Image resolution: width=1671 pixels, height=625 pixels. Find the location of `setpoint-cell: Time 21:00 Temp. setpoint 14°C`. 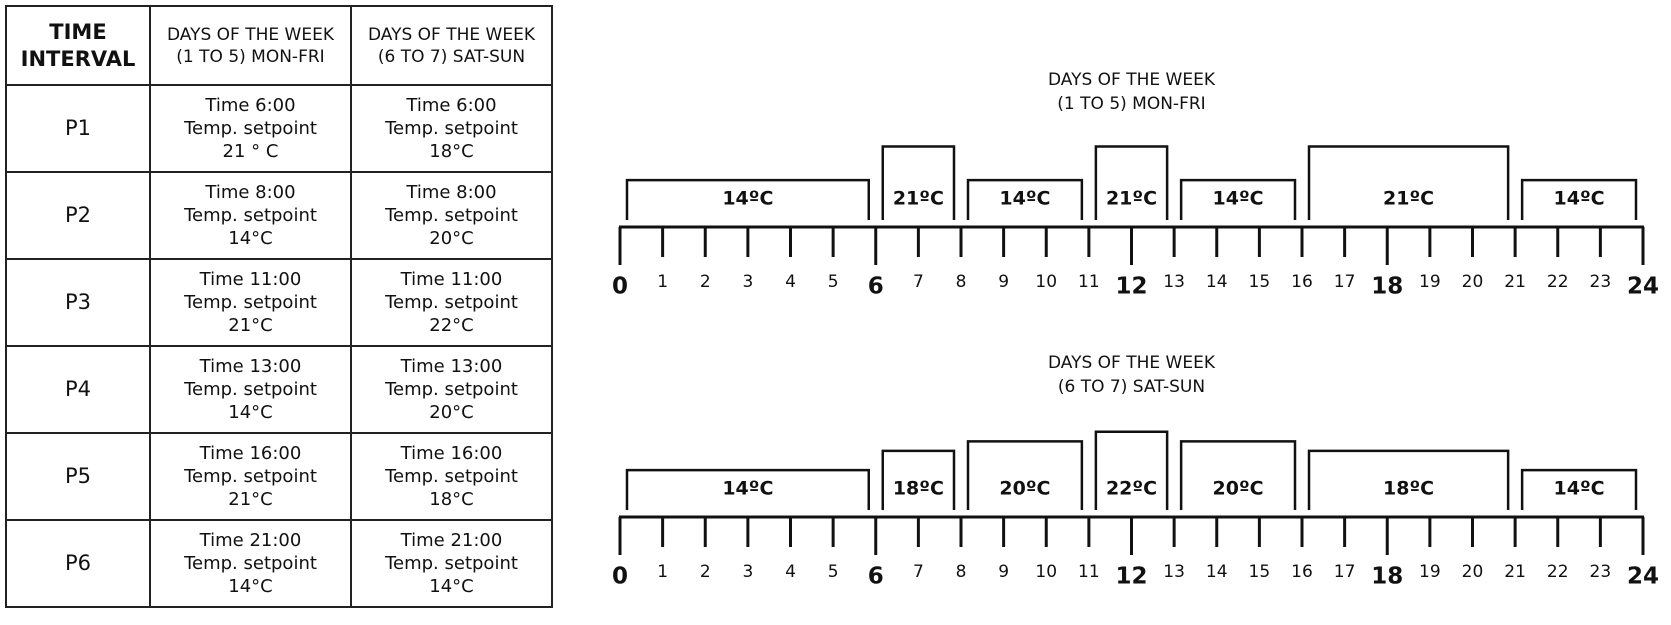

setpoint-cell: Time 21:00 Temp. setpoint 14°C is located at coordinates (451, 563).